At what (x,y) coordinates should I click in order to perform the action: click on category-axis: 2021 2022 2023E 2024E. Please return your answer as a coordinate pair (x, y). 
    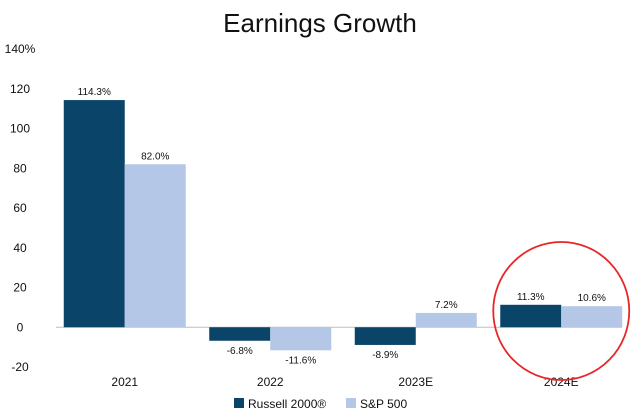
    Looking at the image, I should click on (344, 382).